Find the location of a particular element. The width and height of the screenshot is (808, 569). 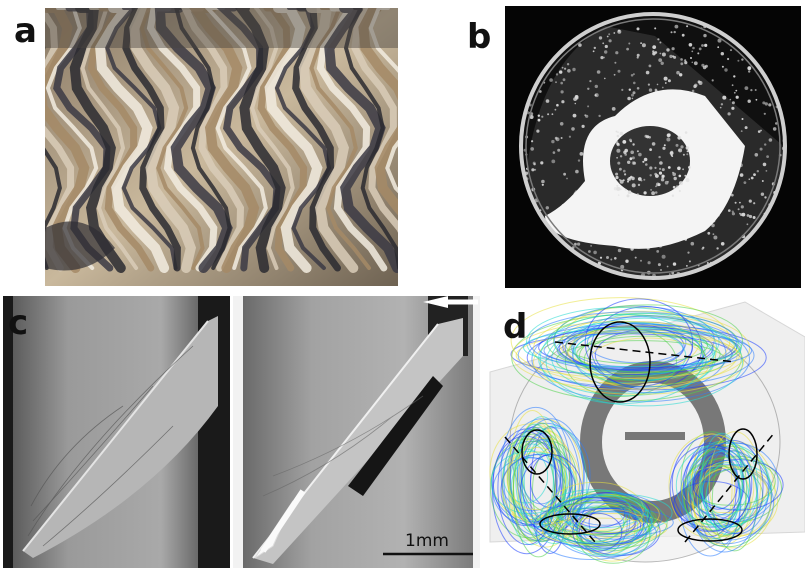

scale-bar-label: 1mm is located at coordinates (427, 541).